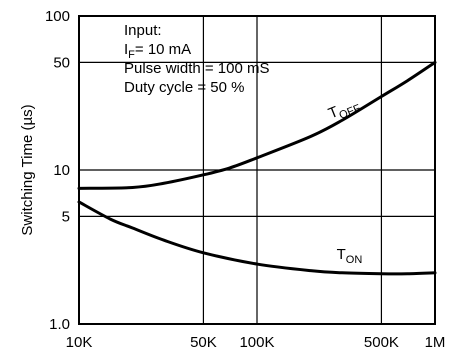  What do you see at coordinates (66, 216) in the screenshot?
I see `y-tick-label: 5` at bounding box center [66, 216].